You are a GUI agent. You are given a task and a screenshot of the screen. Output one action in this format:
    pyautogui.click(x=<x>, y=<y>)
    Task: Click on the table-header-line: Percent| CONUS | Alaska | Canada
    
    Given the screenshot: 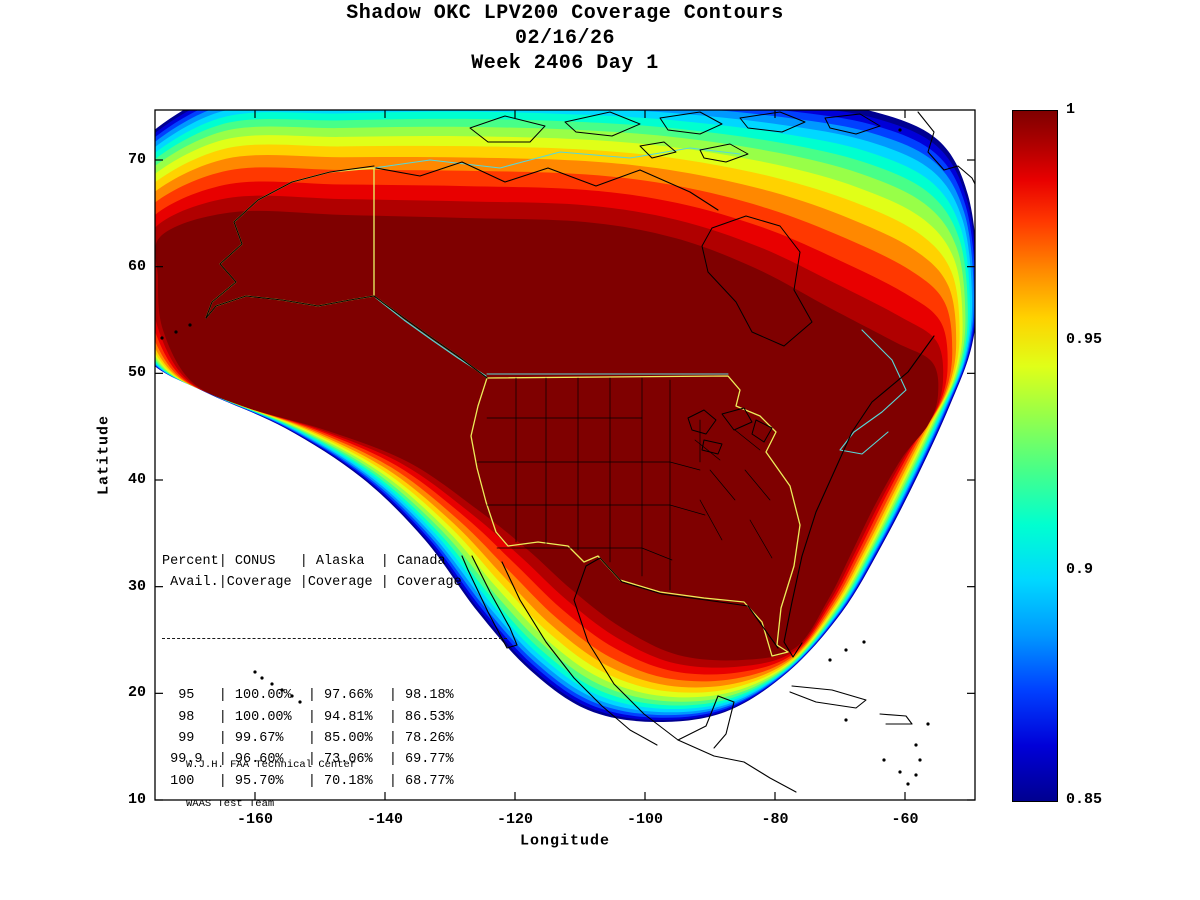 What is the action you would take?
    pyautogui.click(x=304, y=561)
    